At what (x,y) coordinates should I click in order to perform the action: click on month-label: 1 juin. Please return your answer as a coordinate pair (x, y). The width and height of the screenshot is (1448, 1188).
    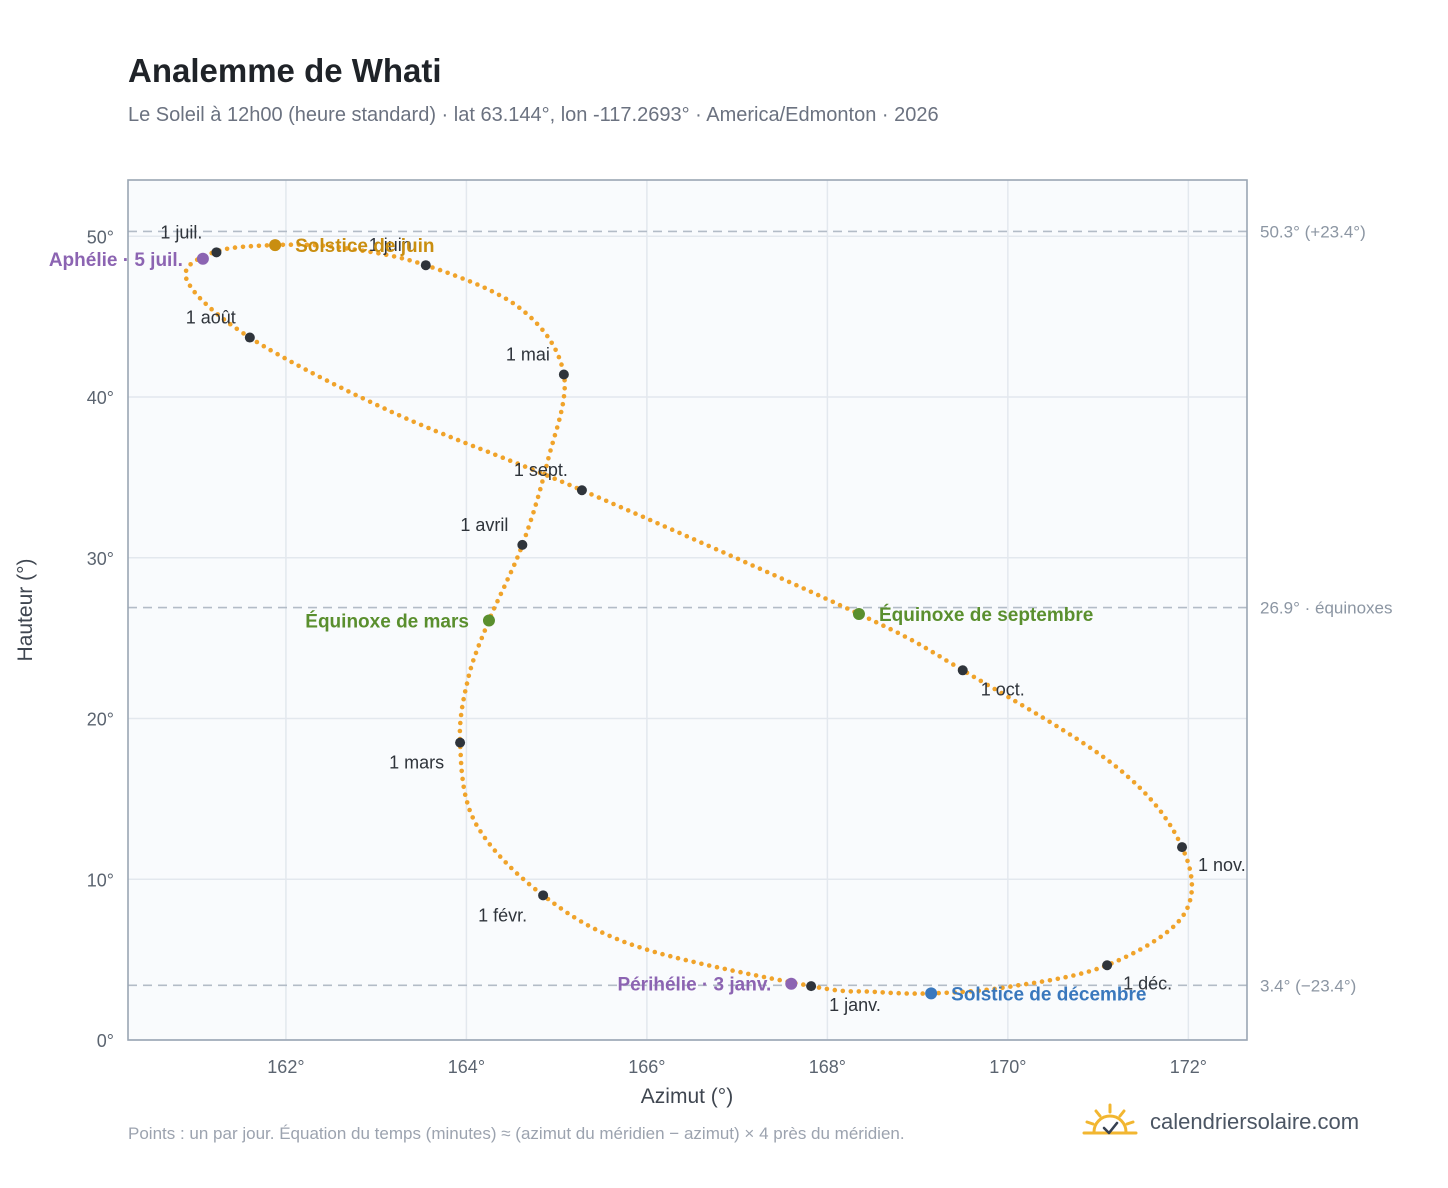
    Looking at the image, I should click on (390, 245).